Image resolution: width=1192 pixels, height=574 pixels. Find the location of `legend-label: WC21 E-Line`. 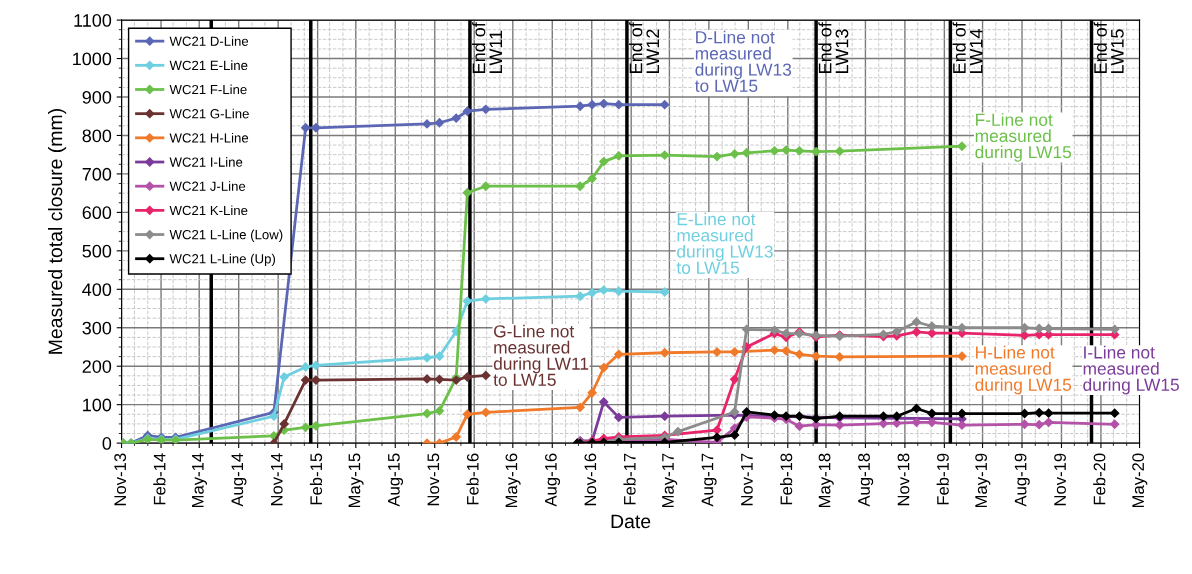

legend-label: WC21 E-Line is located at coordinates (208, 65).